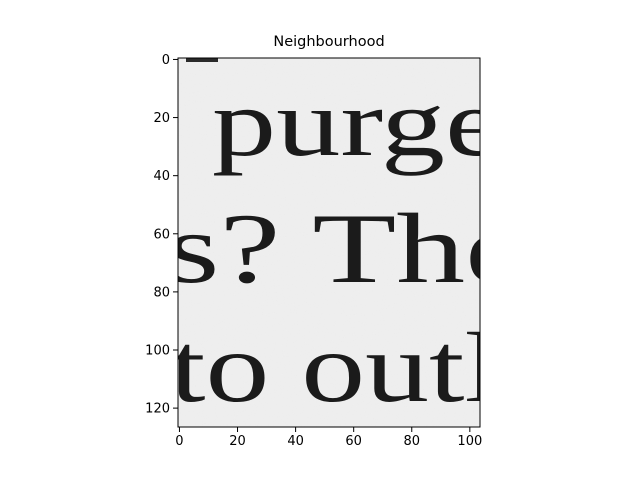 This screenshot has height=480, width=640. Describe the element at coordinates (357, 122) in the screenshot. I see `text-line-1: purge` at that location.